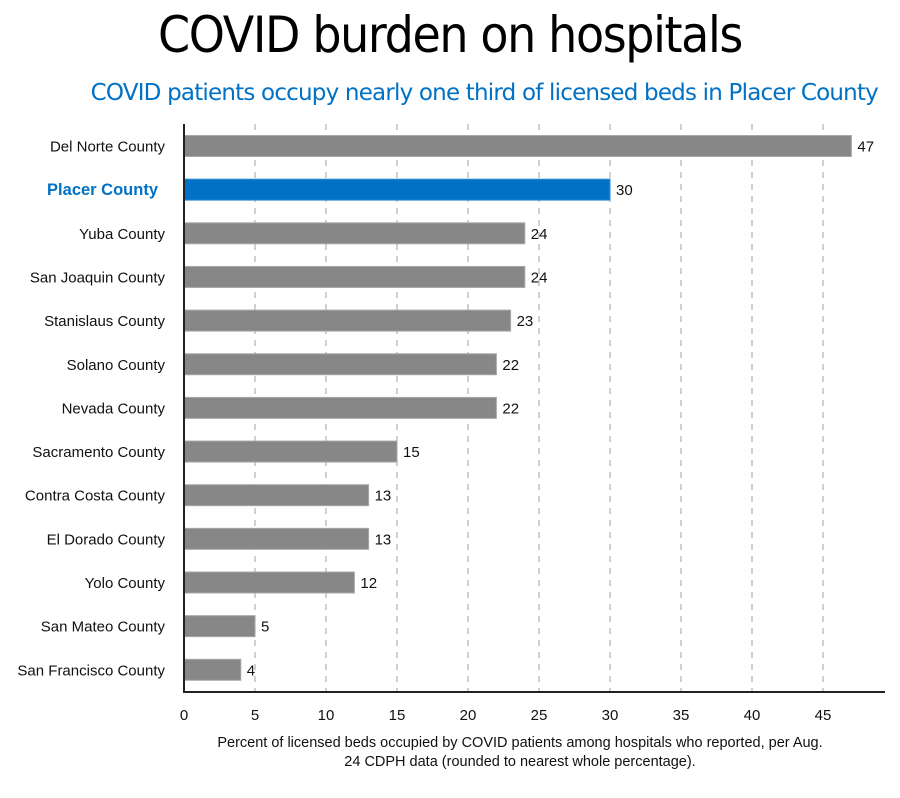 Image resolution: width=900 pixels, height=798 pixels. I want to click on category-label: Del Norte County, so click(108, 147).